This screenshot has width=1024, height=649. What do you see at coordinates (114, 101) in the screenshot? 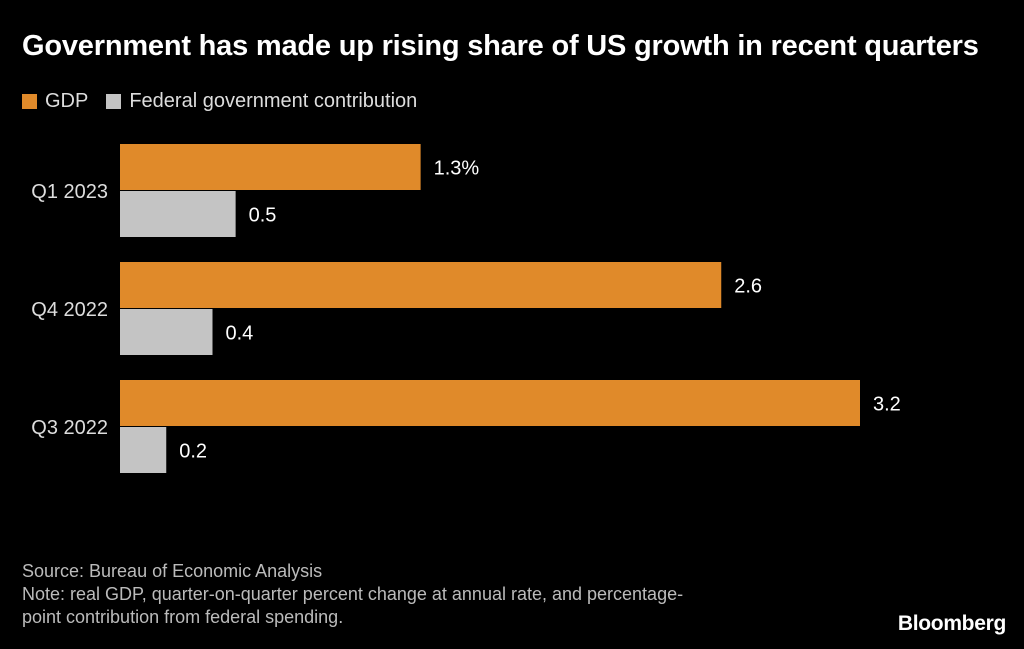
I see `legend-swatch-federal` at bounding box center [114, 101].